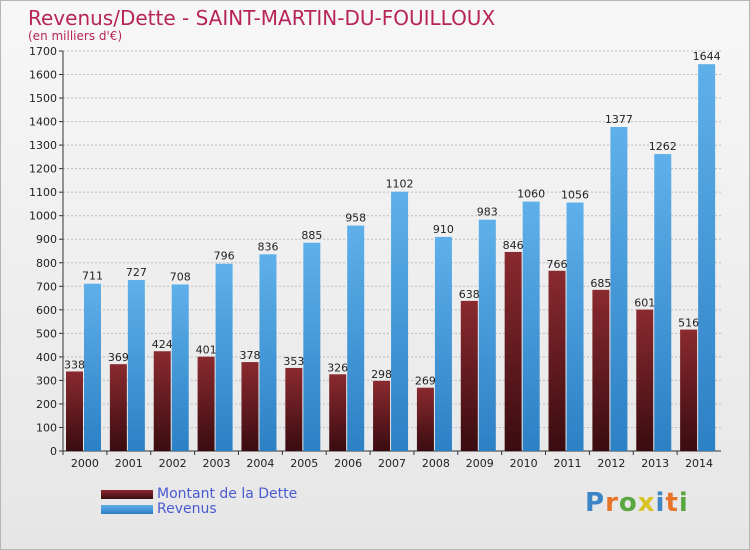 Image resolution: width=750 pixels, height=550 pixels. What do you see at coordinates (43, 169) in the screenshot?
I see `y-tick-label: 1200` at bounding box center [43, 169].